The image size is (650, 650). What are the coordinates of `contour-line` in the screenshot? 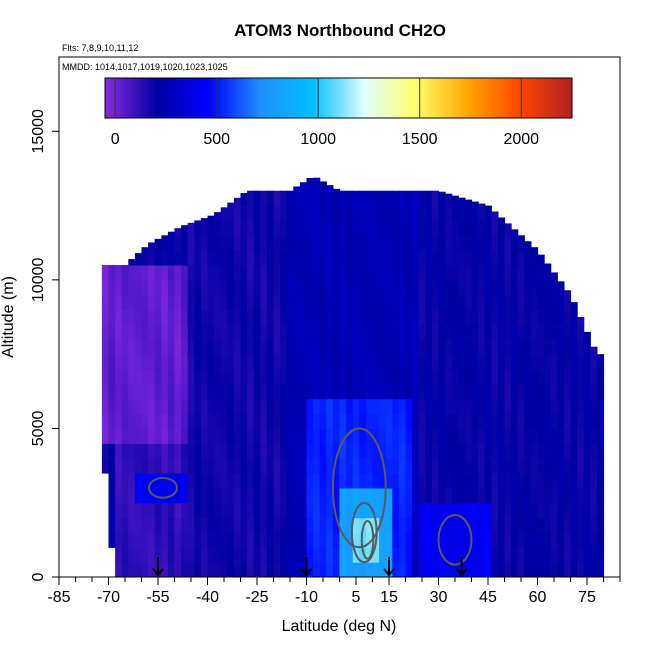 It's located at (162, 487).